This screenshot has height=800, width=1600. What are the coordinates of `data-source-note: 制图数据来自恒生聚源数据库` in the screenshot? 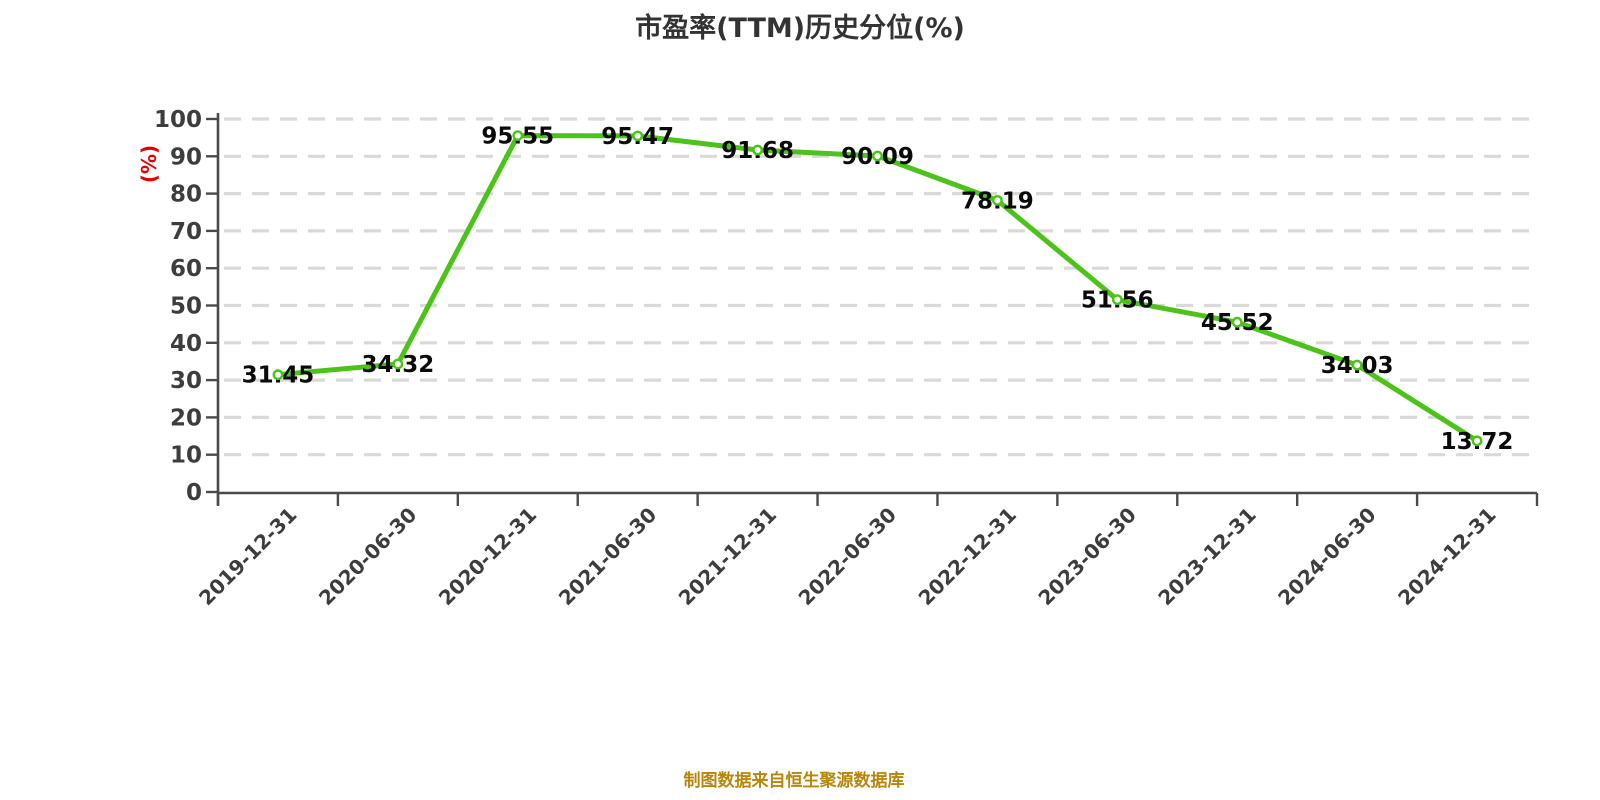 It's located at (794, 781).